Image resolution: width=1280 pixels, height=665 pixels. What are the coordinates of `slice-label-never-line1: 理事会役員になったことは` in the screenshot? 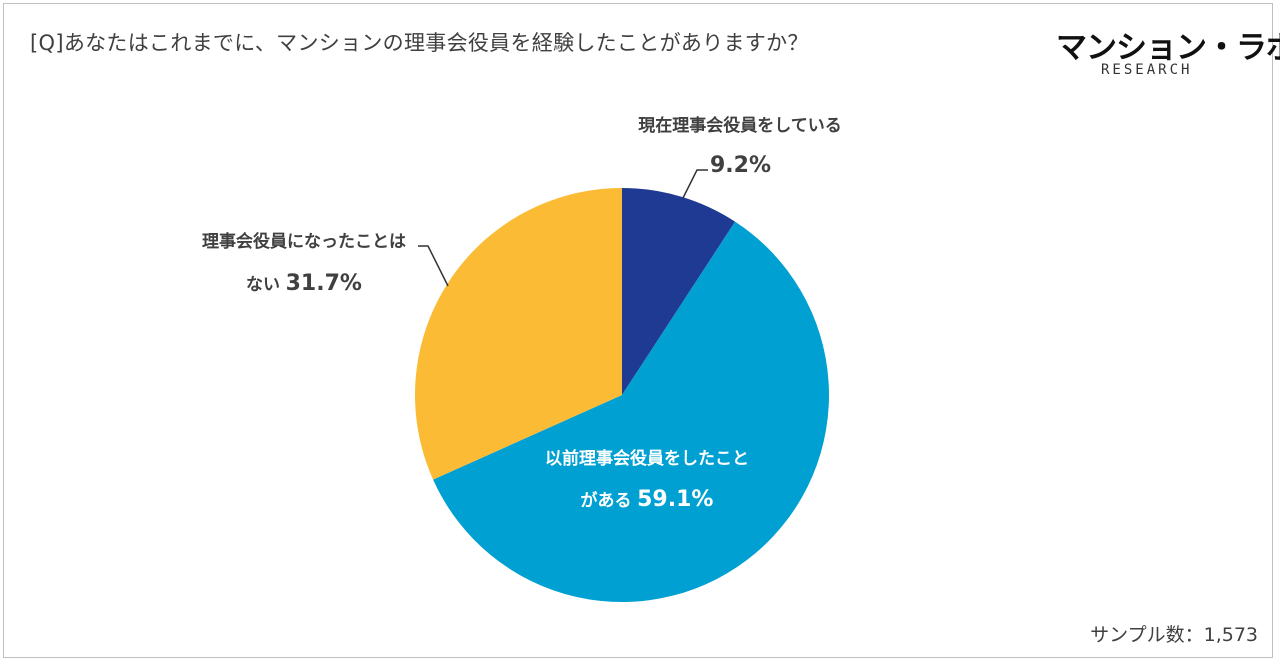 It's located at (304, 241).